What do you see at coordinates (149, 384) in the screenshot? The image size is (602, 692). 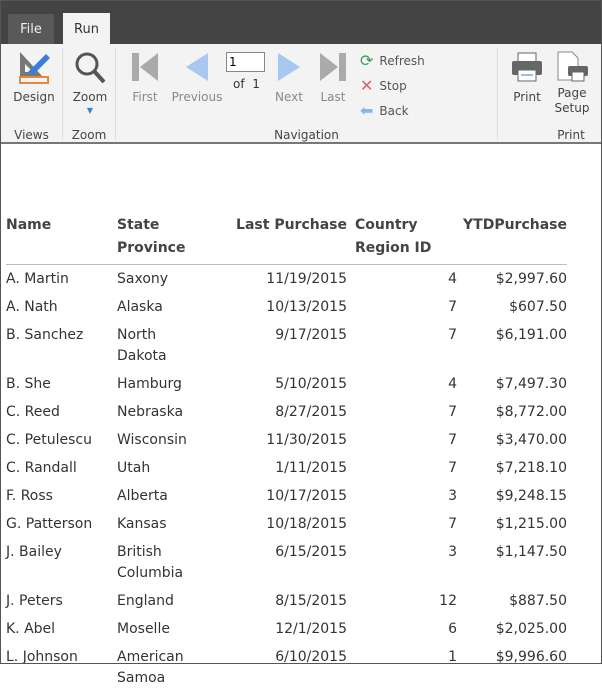 I see `state-cell: Hamburg` at bounding box center [149, 384].